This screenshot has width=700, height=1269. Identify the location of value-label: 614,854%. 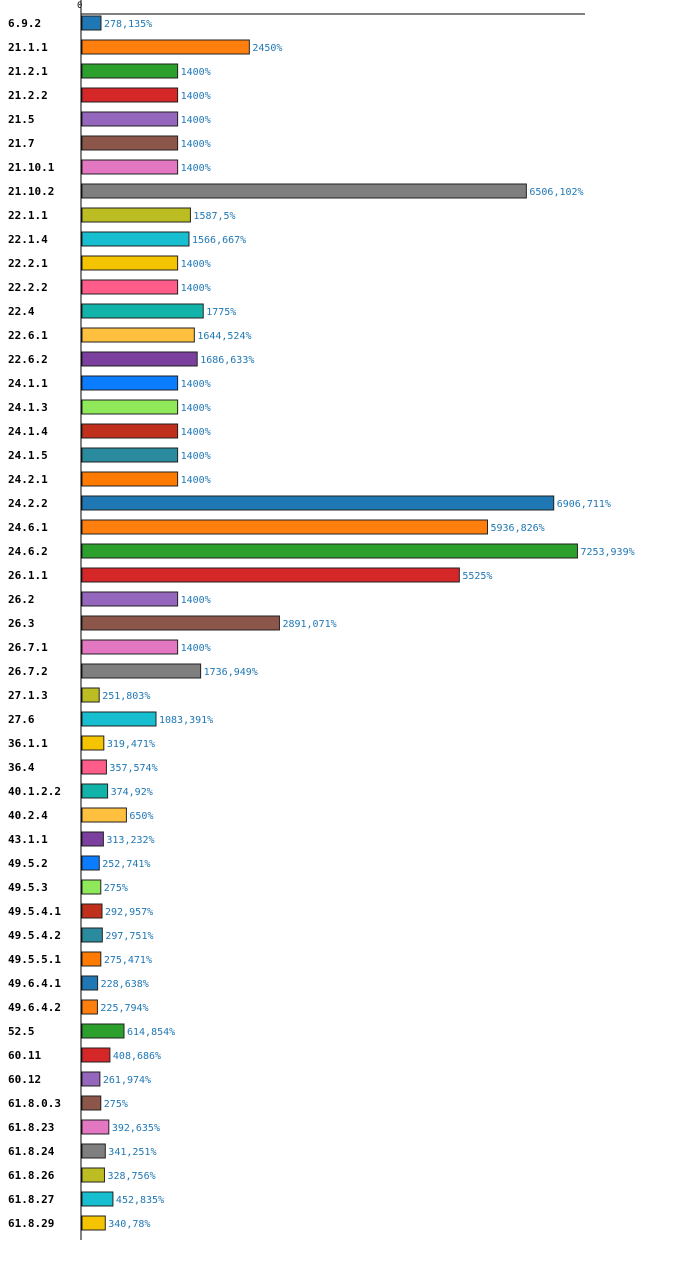
(151, 1032).